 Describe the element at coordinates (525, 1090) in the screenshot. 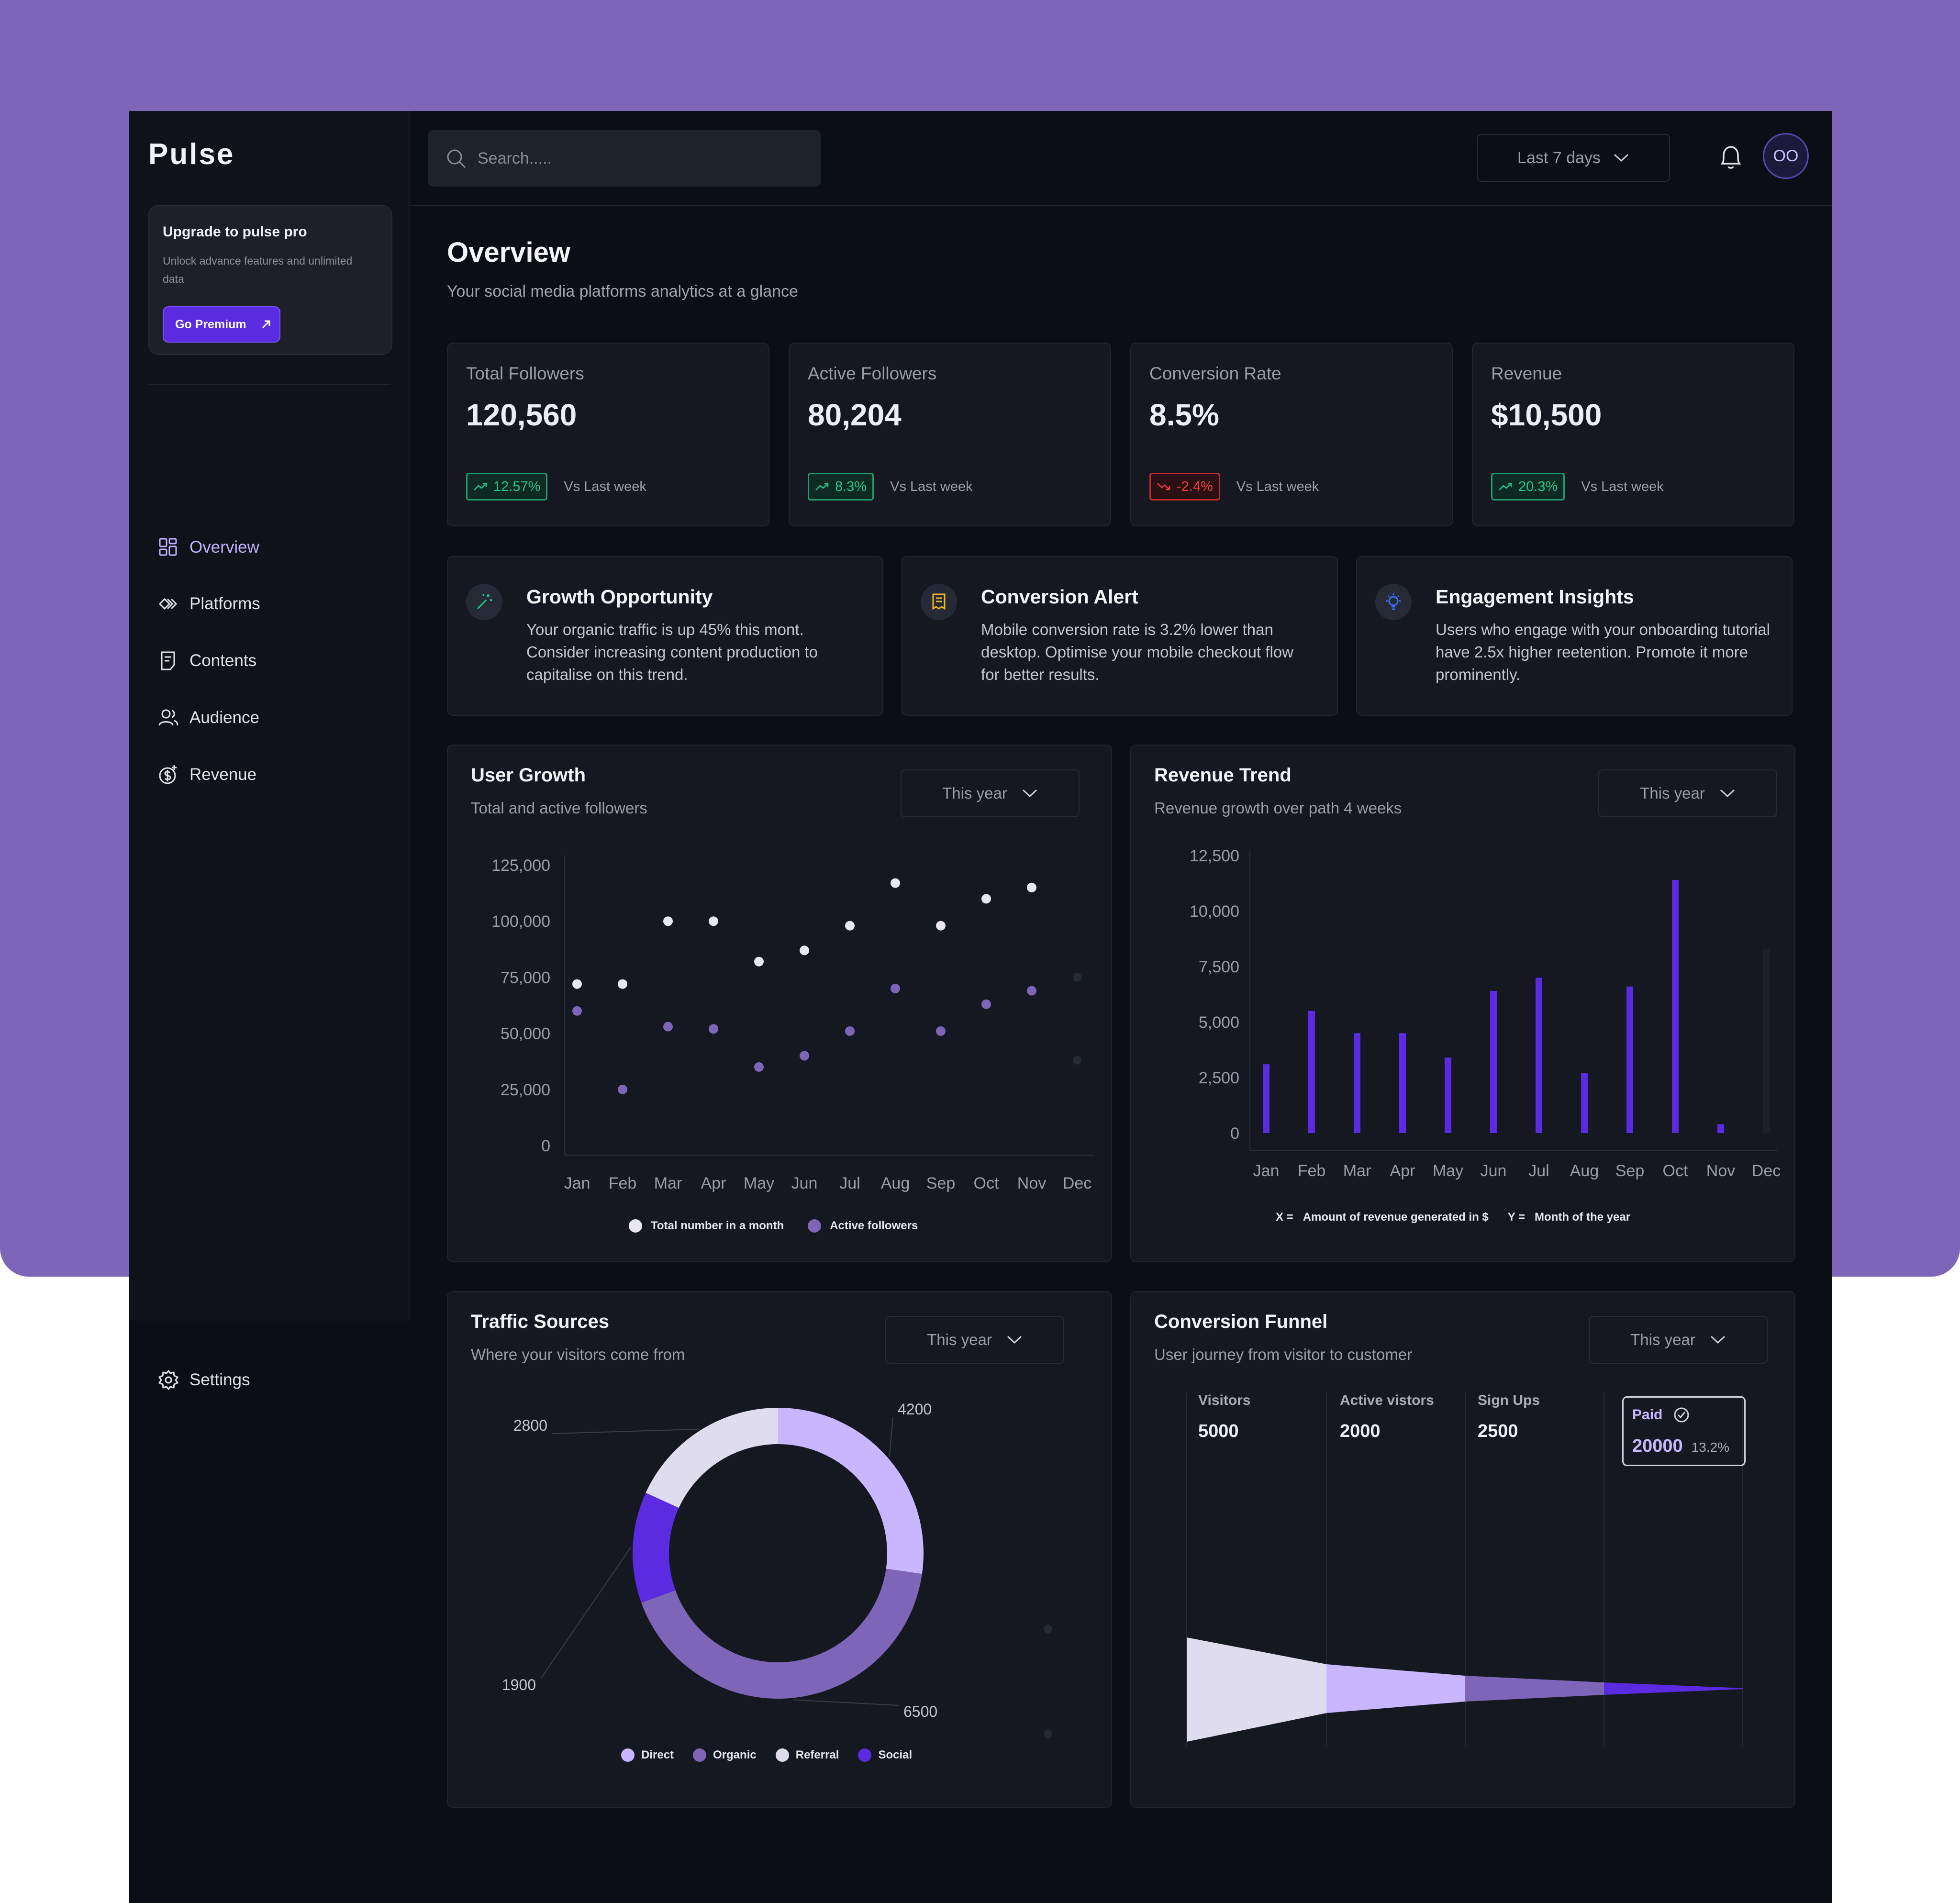

I see `y-tick-label: 25,000` at that location.